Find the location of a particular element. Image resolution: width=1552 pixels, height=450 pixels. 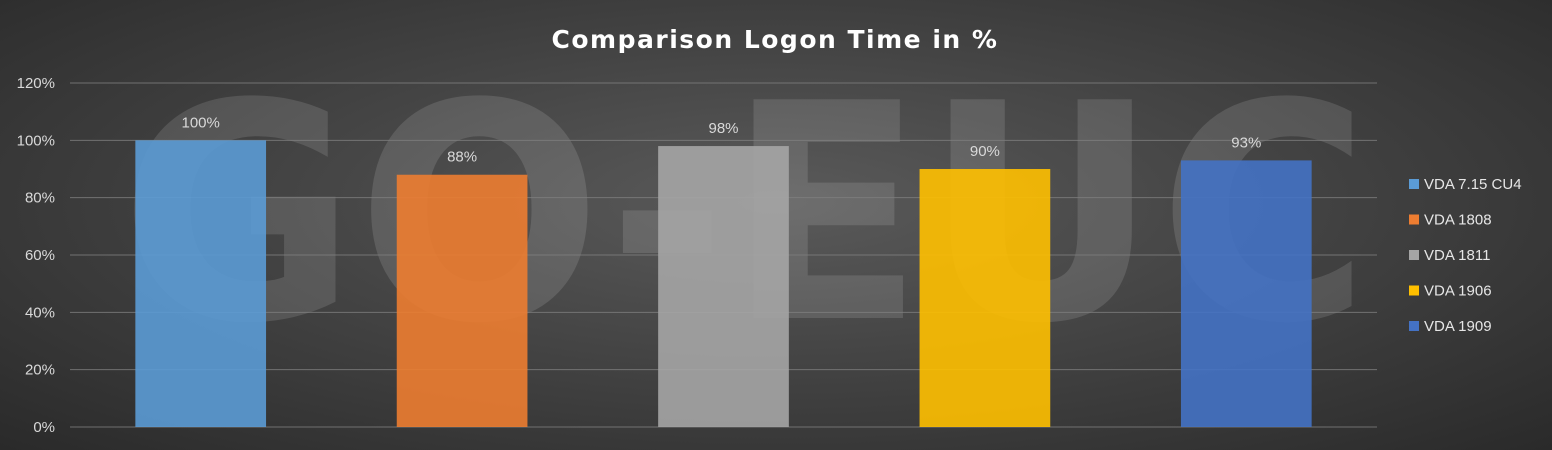

legend-label: VDA 1811 is located at coordinates (1457, 255).